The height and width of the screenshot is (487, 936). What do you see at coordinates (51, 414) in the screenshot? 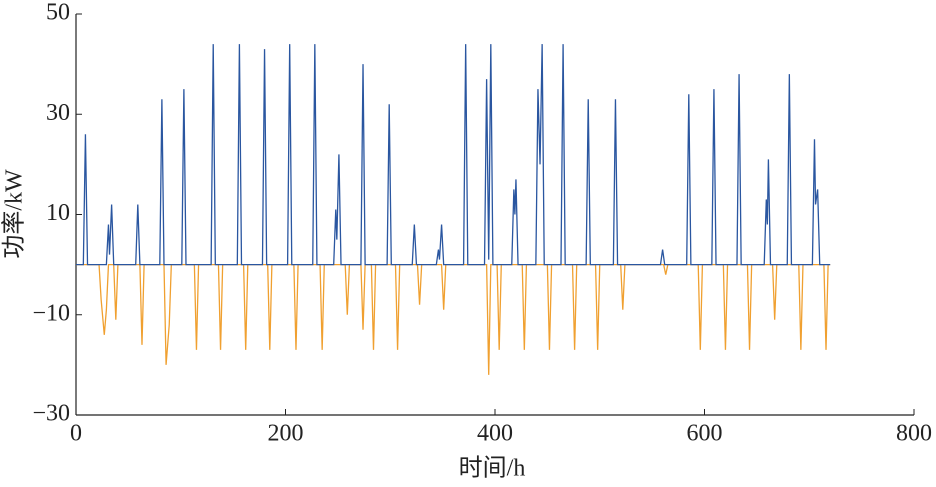
I see `y-tick-label: −30` at bounding box center [51, 414].